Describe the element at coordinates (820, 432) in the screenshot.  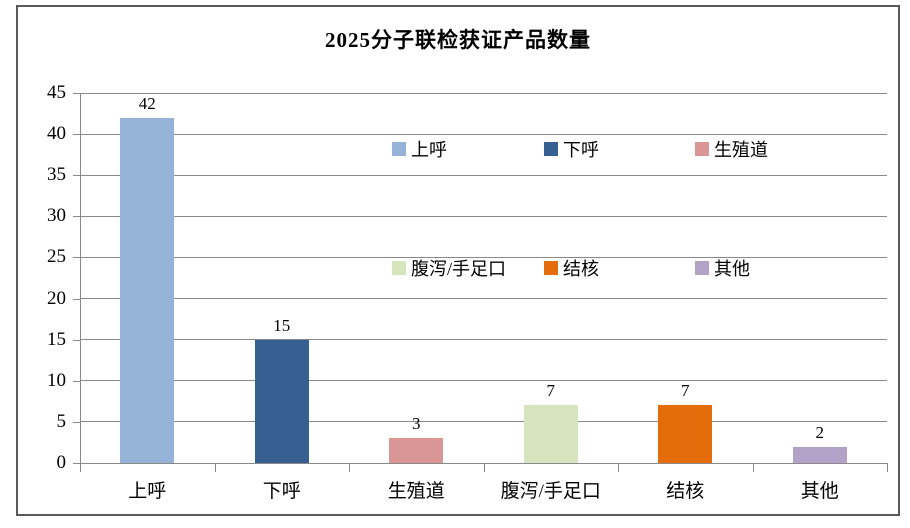
I see `bar-value-label-5: 2` at that location.